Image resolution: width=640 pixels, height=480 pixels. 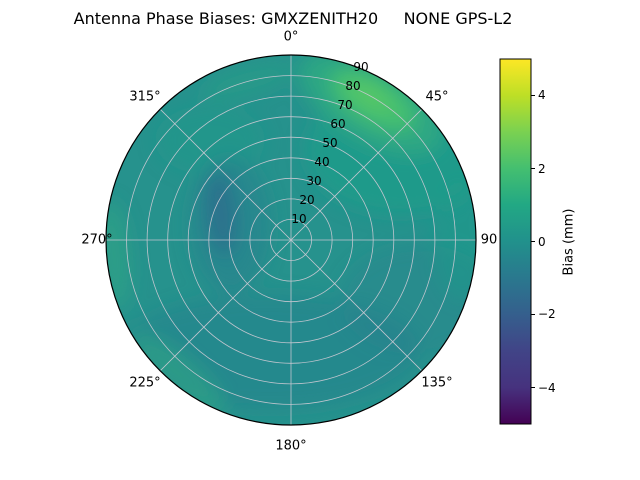 What do you see at coordinates (547, 388) in the screenshot?
I see `colorbar-tick-m4: −4` at bounding box center [547, 388].